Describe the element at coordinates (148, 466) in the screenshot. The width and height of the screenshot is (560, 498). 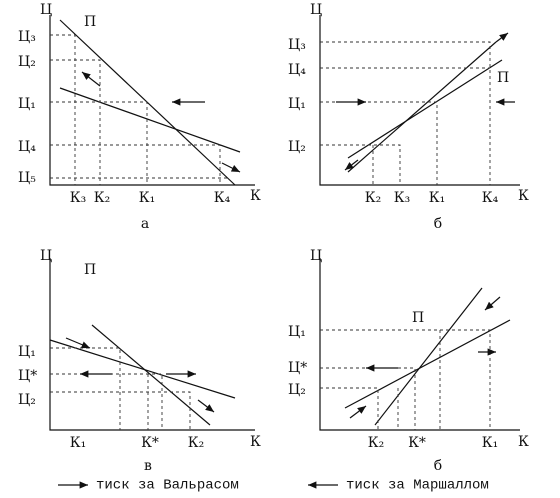
I see `label: в` at that location.